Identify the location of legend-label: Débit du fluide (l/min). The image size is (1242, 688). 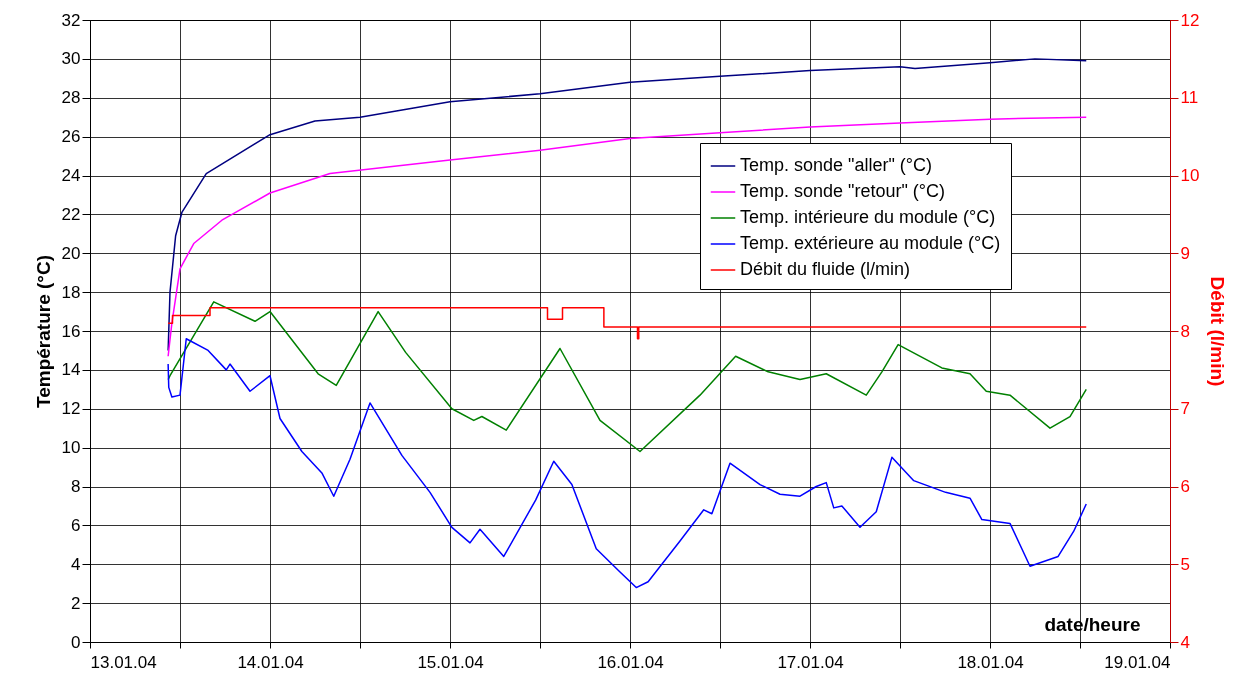
(825, 269).